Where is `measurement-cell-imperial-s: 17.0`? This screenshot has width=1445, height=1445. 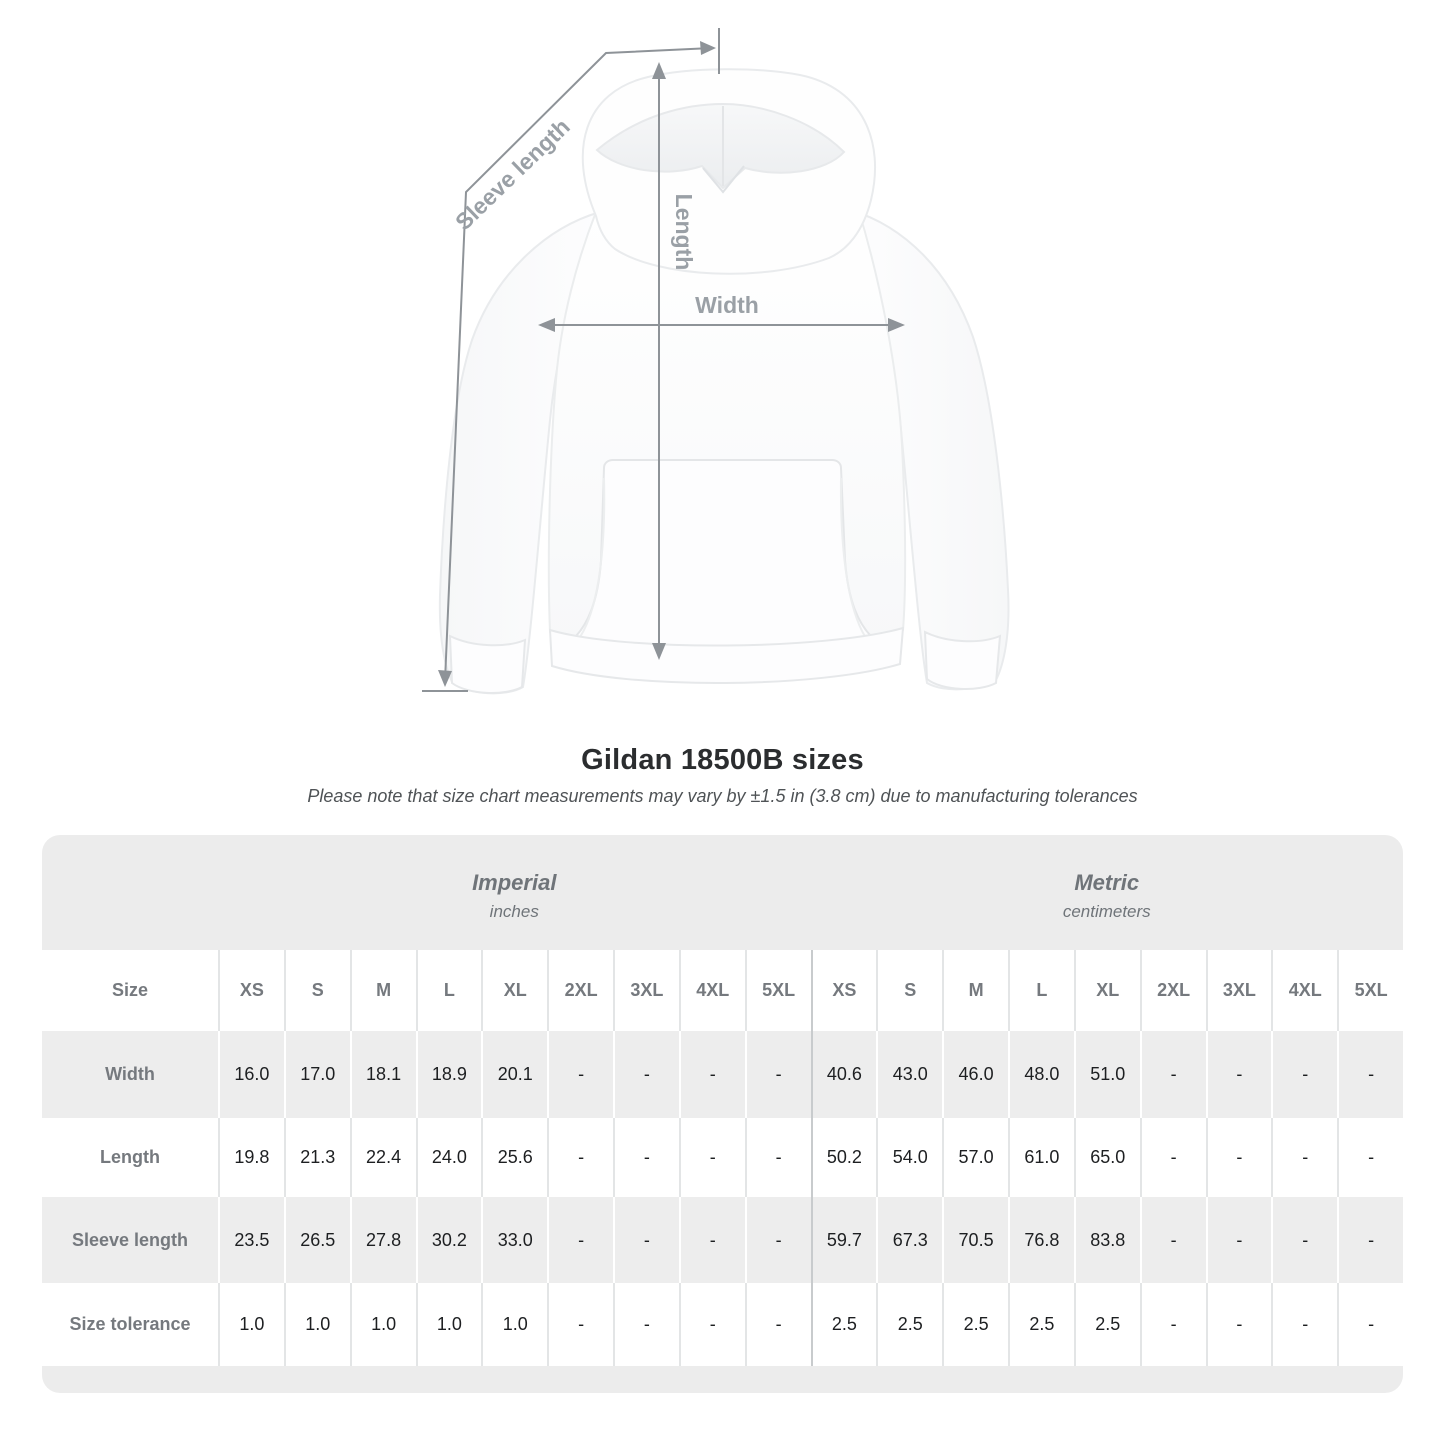 measurement-cell-imperial-s: 17.0 is located at coordinates (316, 1074).